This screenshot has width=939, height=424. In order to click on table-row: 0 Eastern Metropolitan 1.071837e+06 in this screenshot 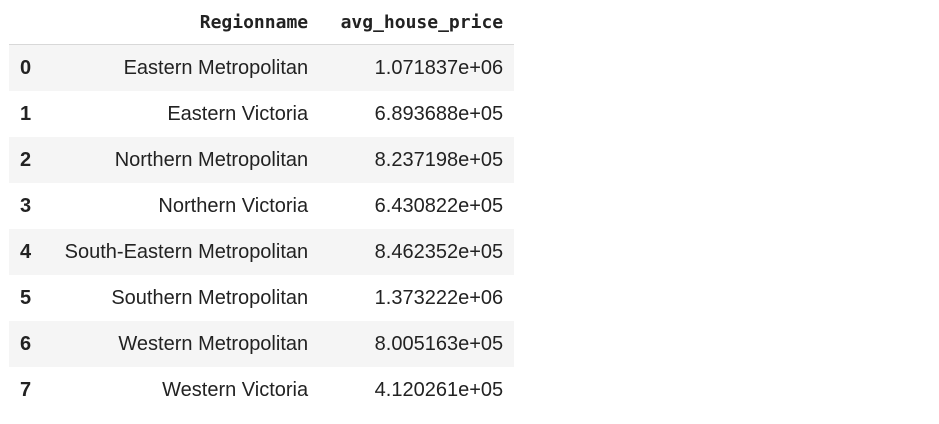, I will do `click(262, 67)`.